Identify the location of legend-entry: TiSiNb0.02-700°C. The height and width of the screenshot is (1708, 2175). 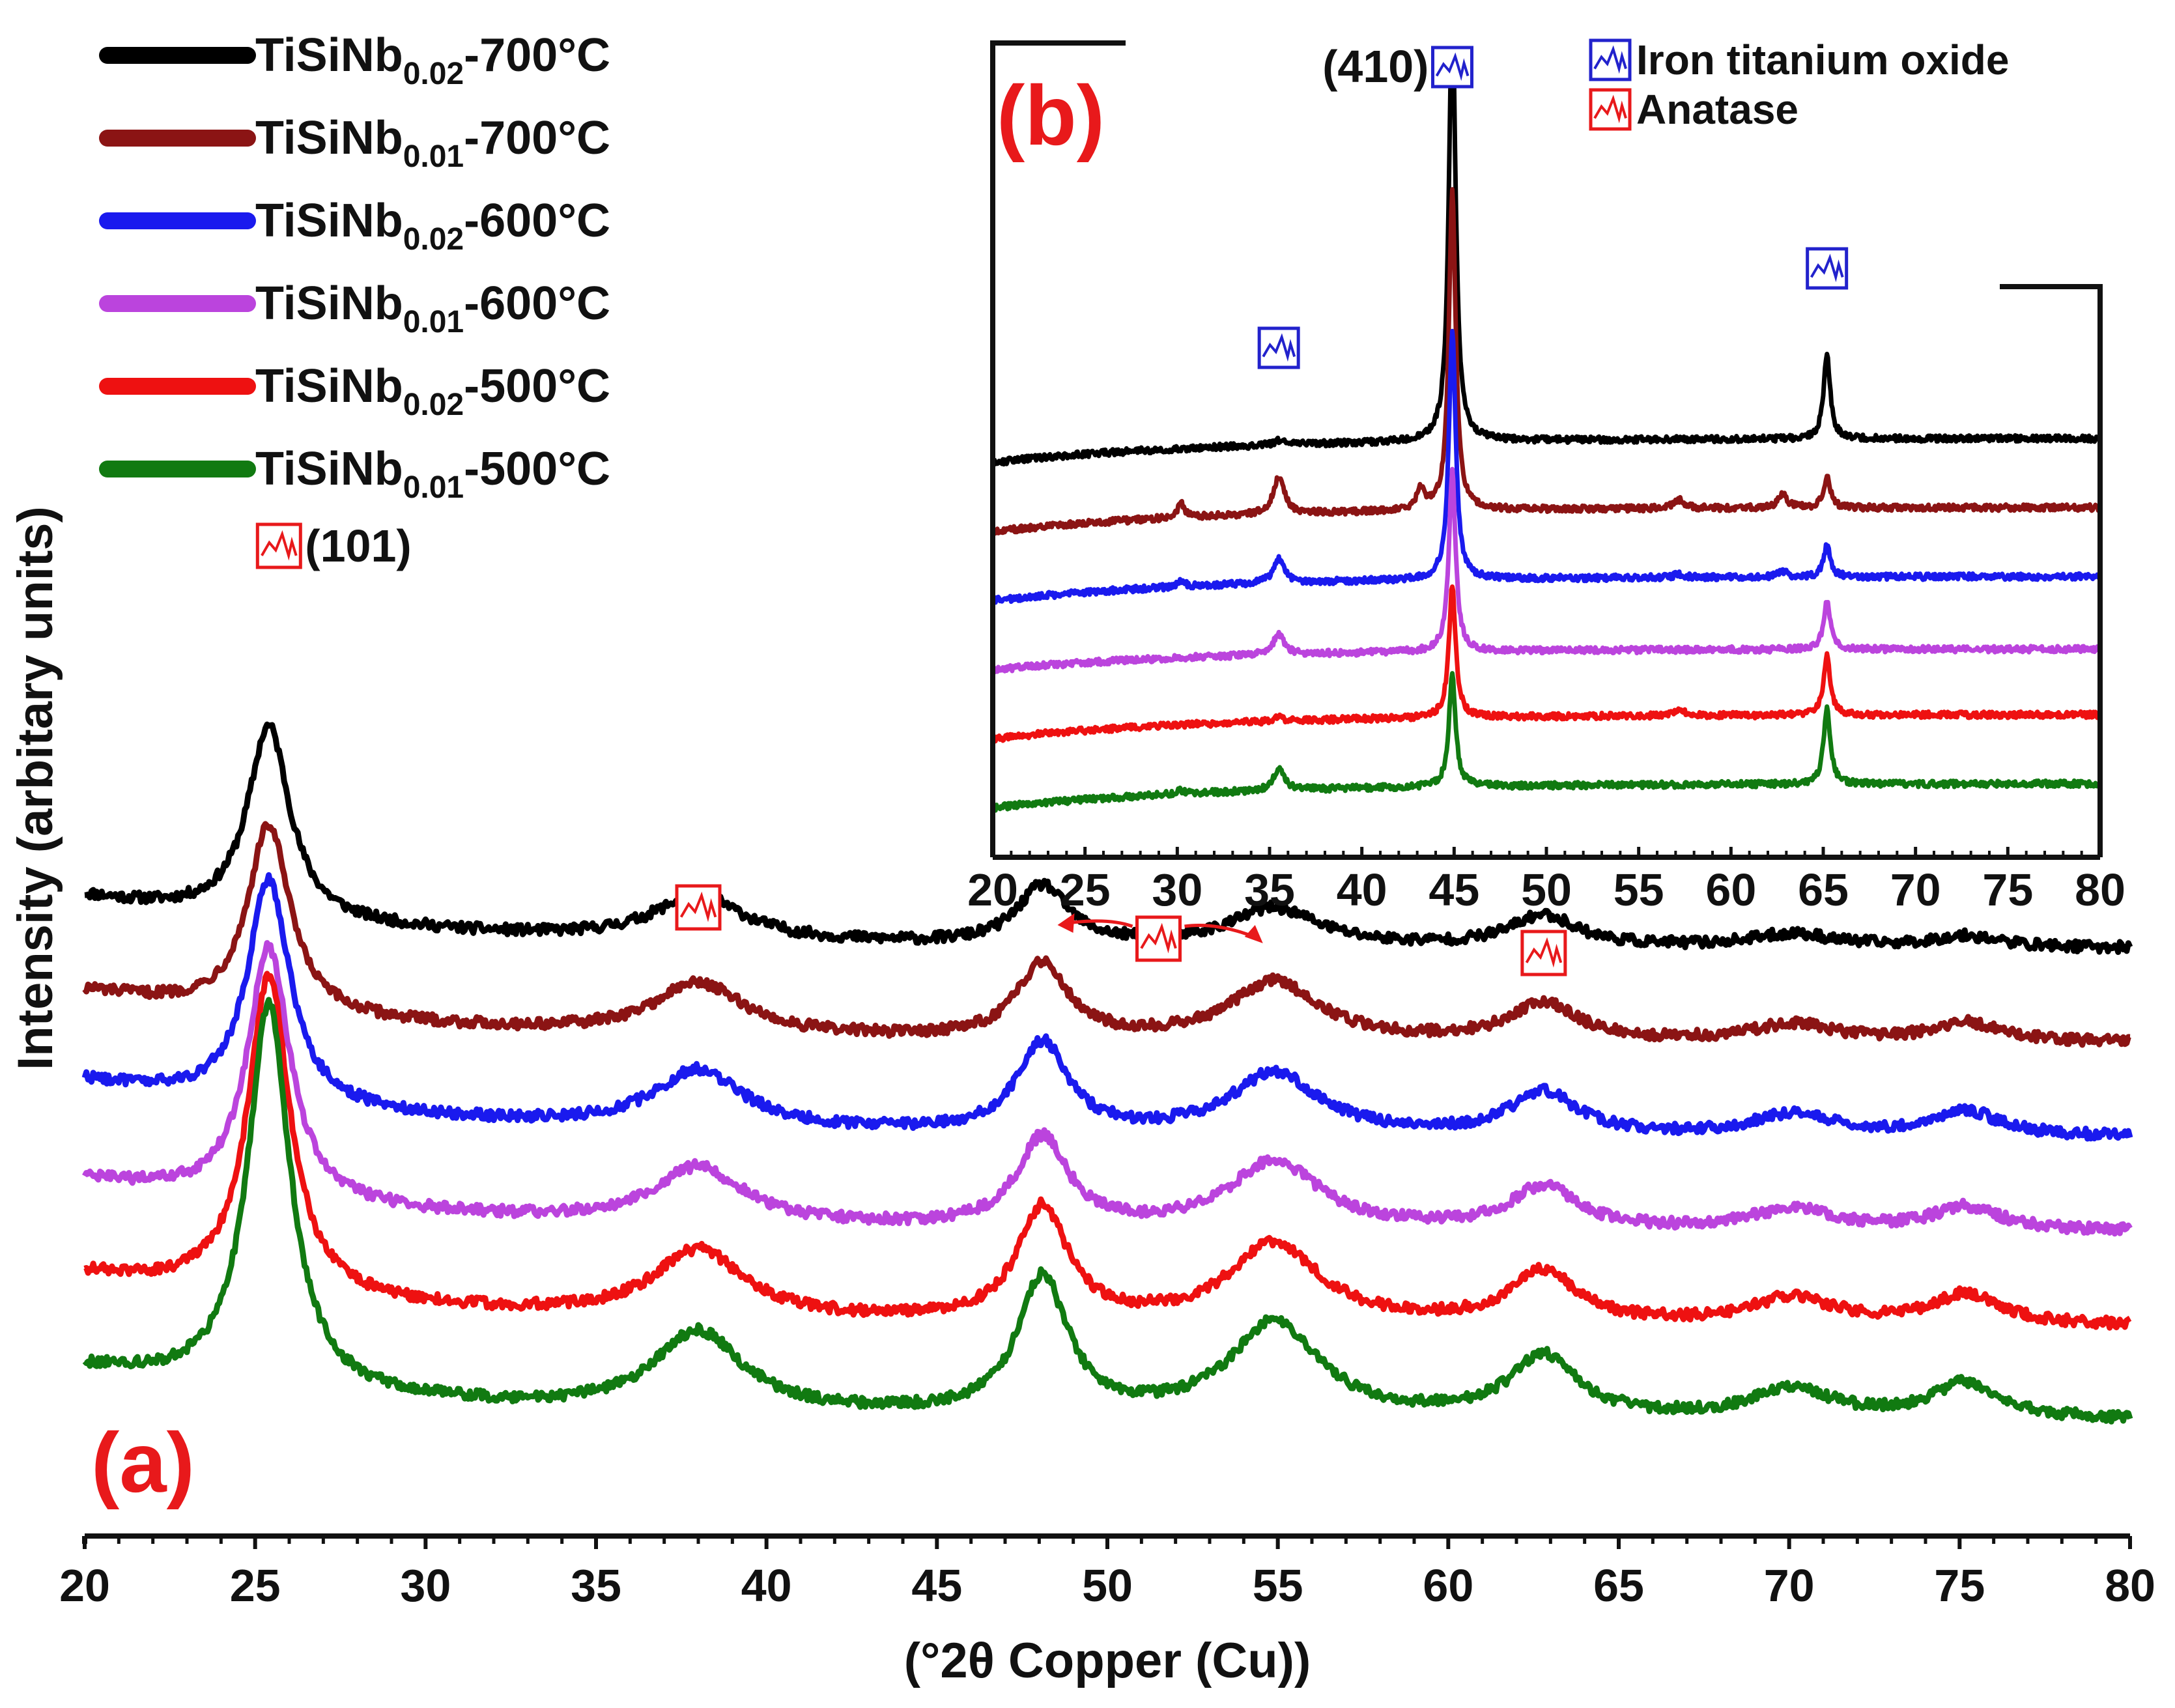
(354, 60).